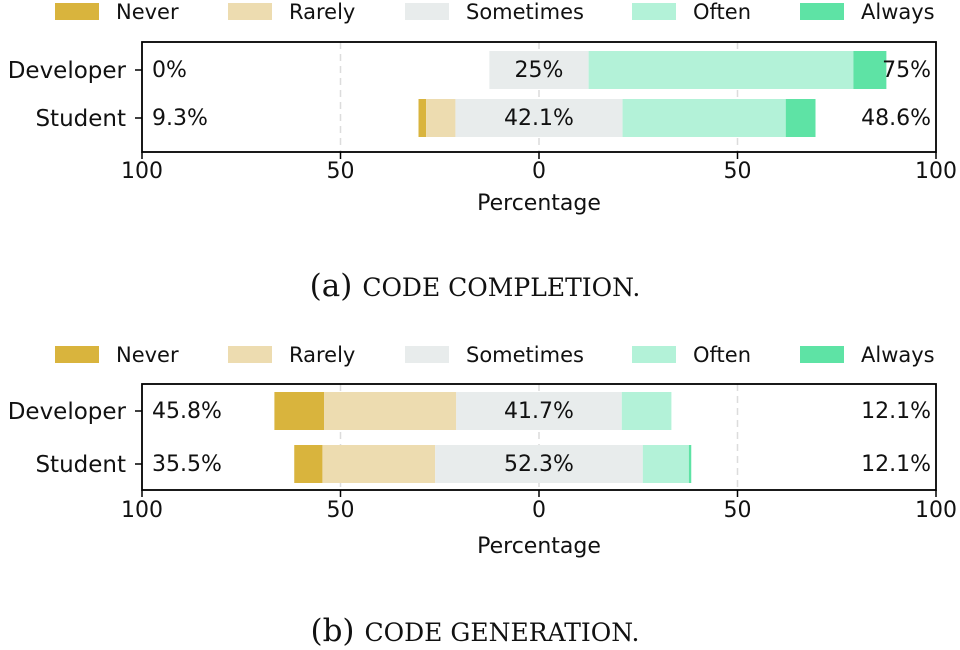 Image resolution: width=960 pixels, height=650 pixels. I want to click on annotation-neutral: 41.7%, so click(539, 411).